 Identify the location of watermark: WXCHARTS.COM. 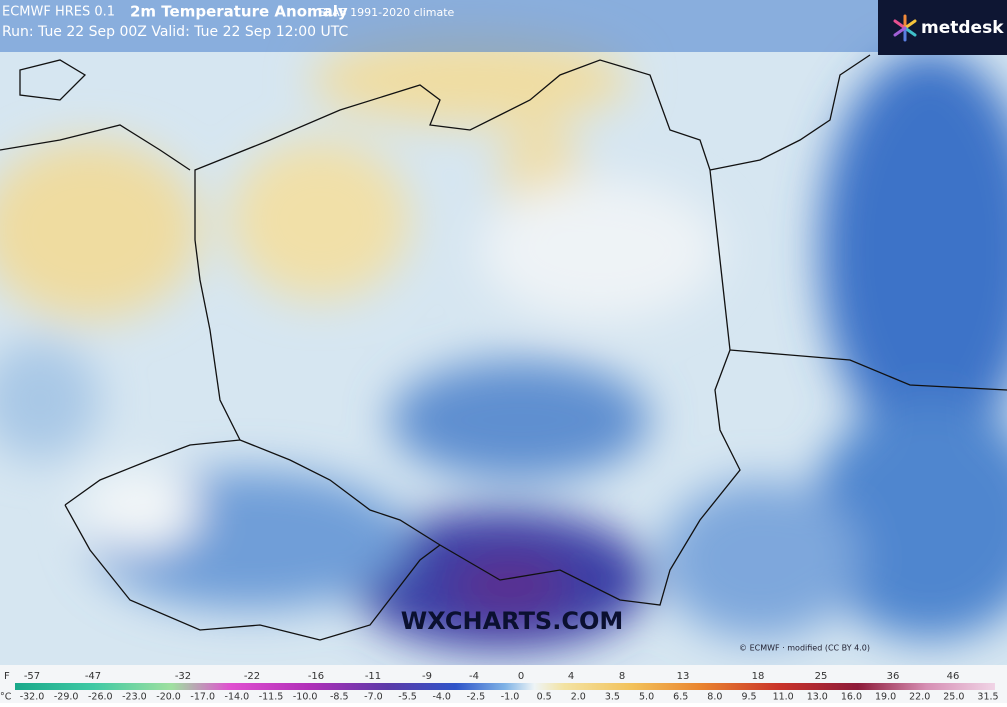
(512, 621).